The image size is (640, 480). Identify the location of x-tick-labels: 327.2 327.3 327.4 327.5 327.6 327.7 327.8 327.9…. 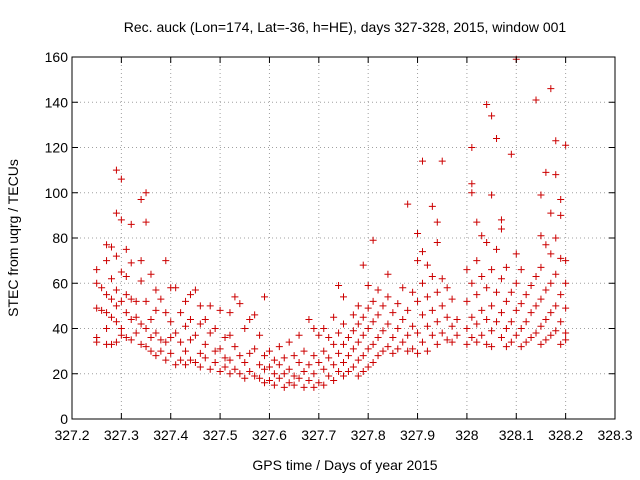
(343, 435).